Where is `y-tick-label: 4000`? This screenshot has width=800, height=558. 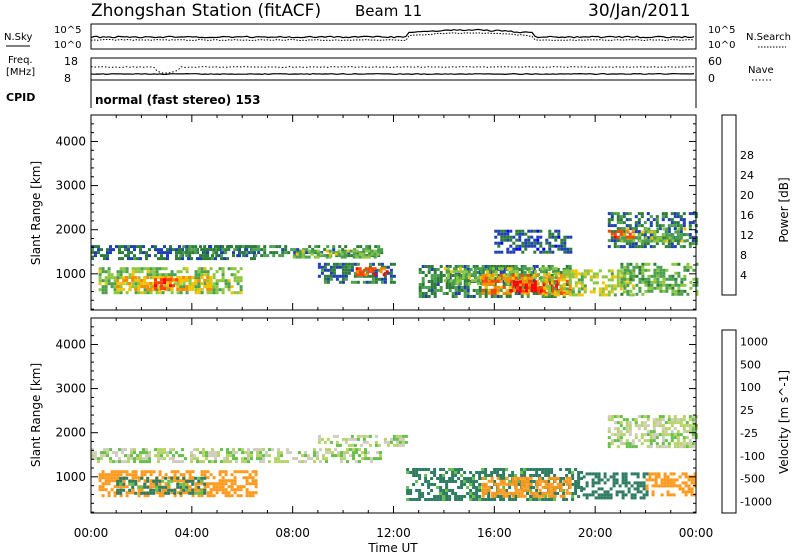
y-tick-label: 4000 is located at coordinates (70, 344).